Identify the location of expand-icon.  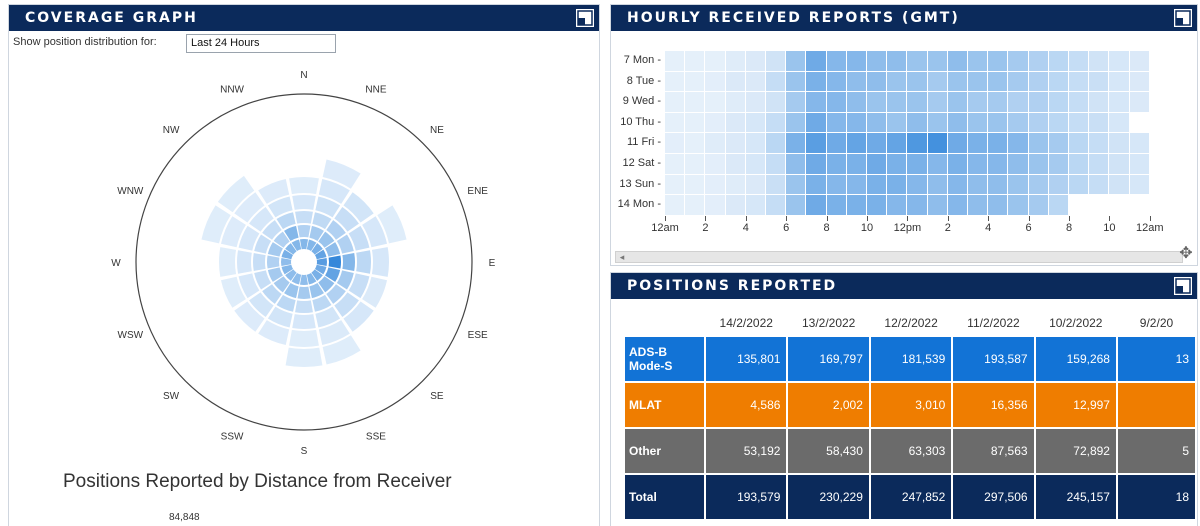
(1183, 286).